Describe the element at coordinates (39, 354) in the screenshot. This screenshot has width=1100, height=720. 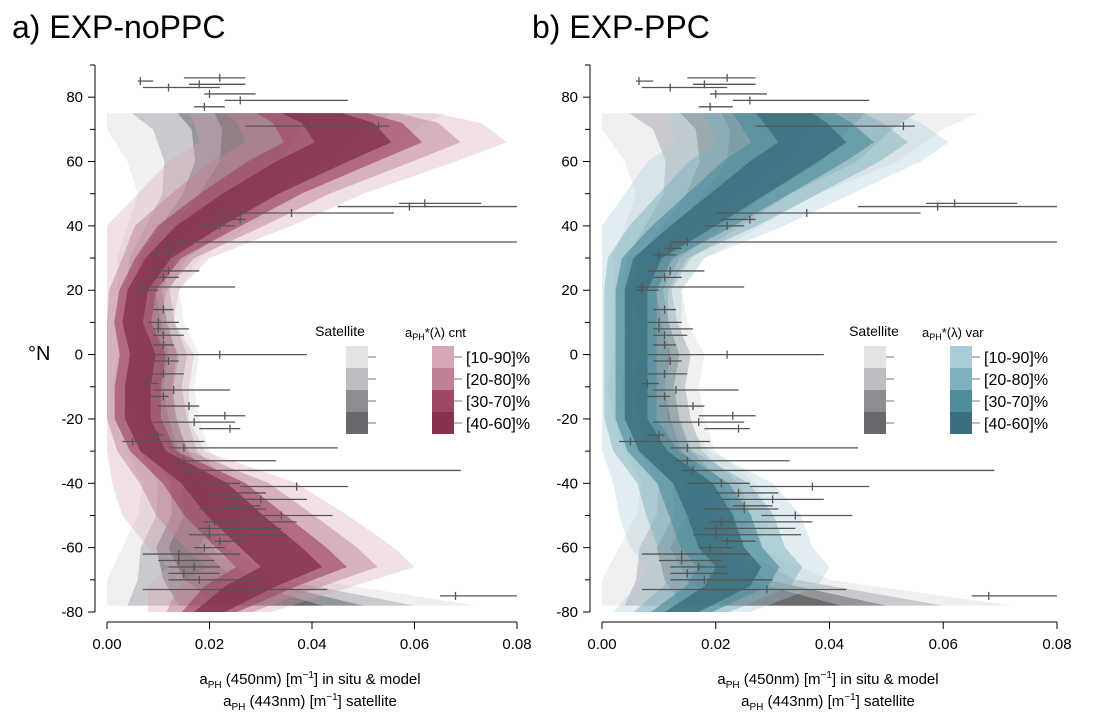
I see `y-axis-label-a: °N` at that location.